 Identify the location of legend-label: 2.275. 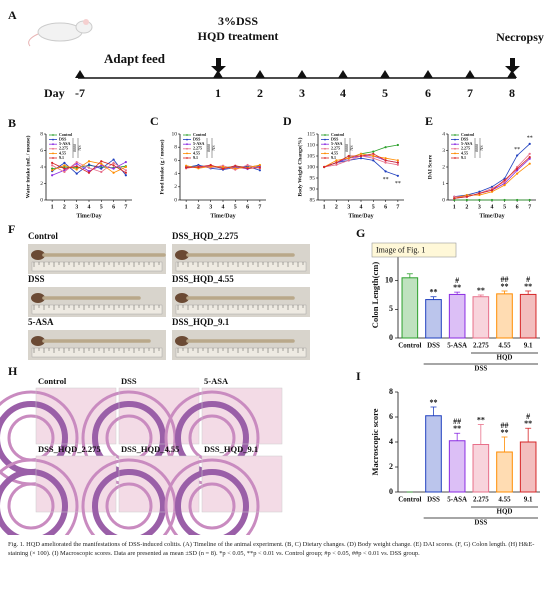
(63, 148).